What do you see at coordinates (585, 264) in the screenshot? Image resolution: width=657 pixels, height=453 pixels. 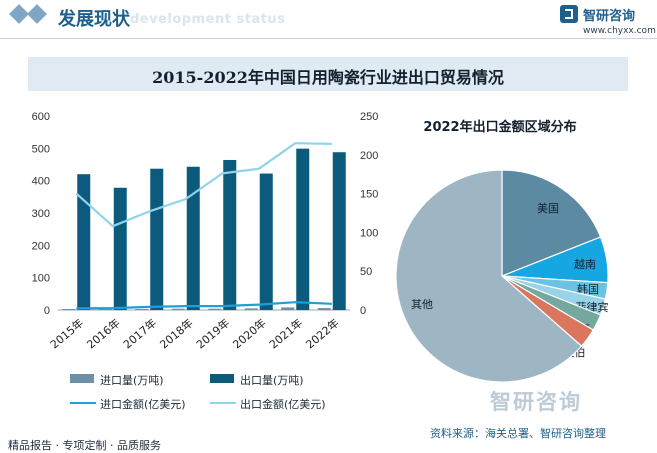 I see `pie-slice-label: 越南` at bounding box center [585, 264].